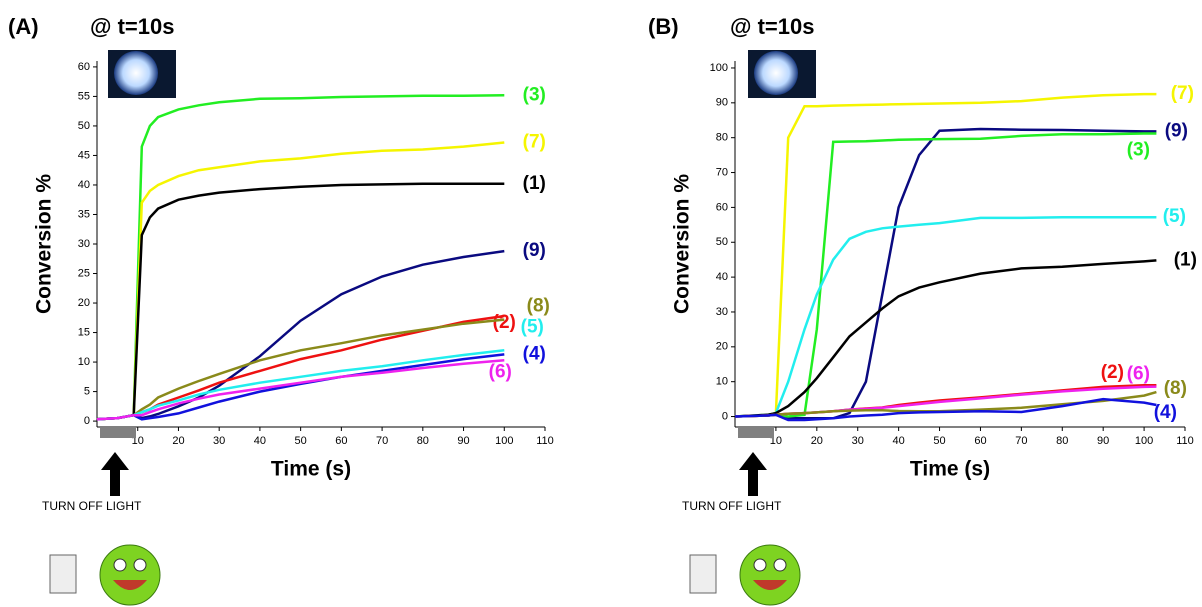 The width and height of the screenshot is (1202, 607). Describe the element at coordinates (84, 332) in the screenshot. I see `y-tick-label: 15` at that location.